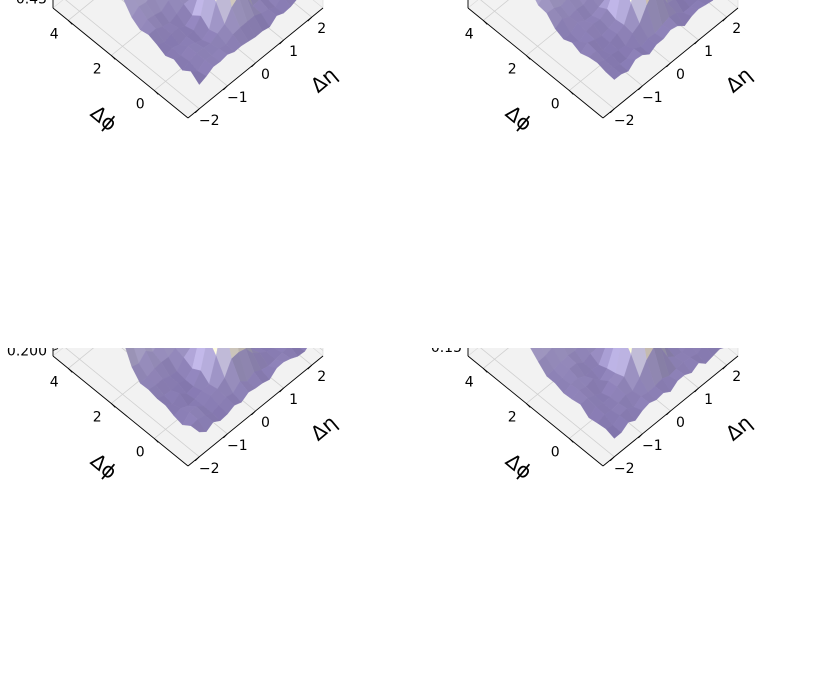 The image size is (830, 696). I want to click on z-tick, so click(55, 349).